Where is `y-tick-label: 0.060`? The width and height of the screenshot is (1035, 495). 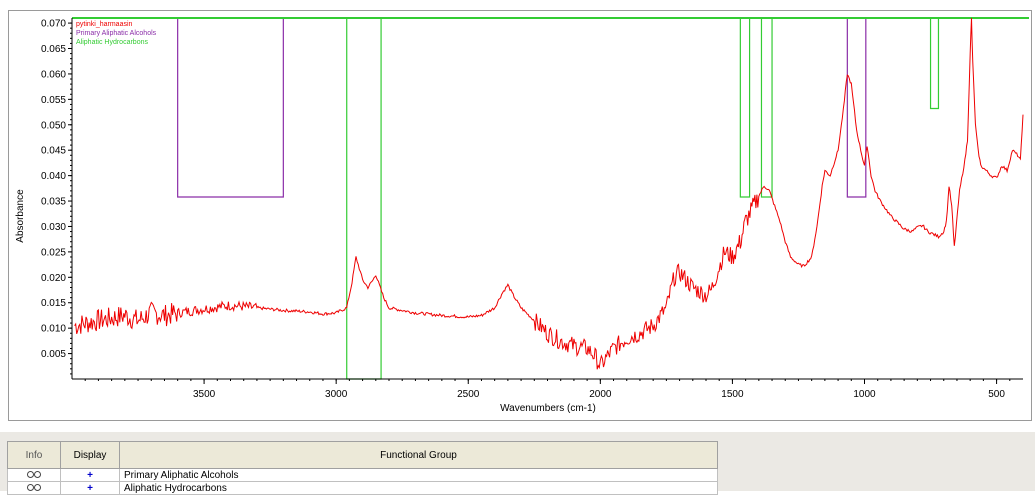 y-tick-label: 0.060 is located at coordinates (53, 74).